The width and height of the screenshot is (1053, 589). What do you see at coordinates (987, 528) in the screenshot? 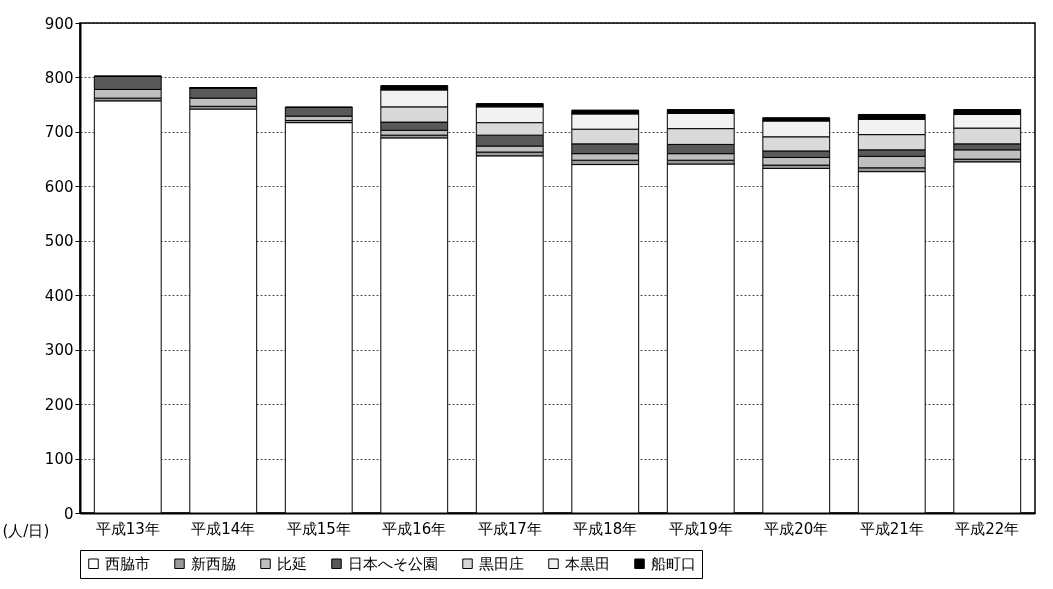
I see `x-tick-label: 平成22年` at bounding box center [987, 528].